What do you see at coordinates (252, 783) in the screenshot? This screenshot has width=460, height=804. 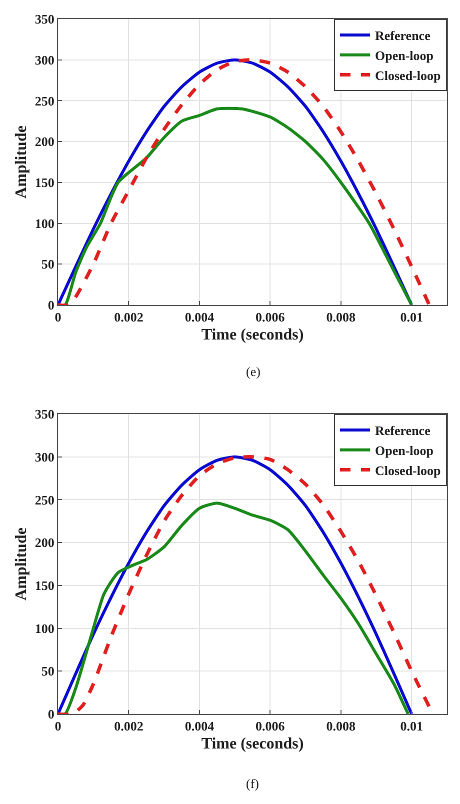 I see `text: (f)` at bounding box center [252, 783].